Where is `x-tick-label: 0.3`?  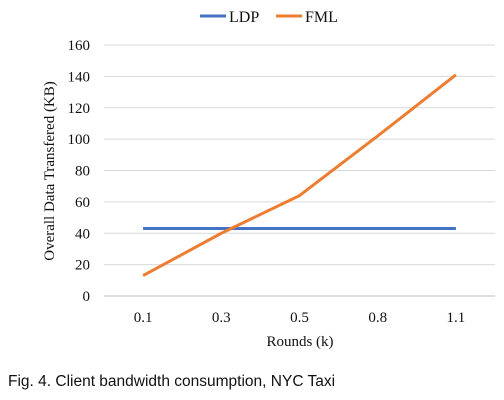 x-tick-label: 0.3 is located at coordinates (221, 318).